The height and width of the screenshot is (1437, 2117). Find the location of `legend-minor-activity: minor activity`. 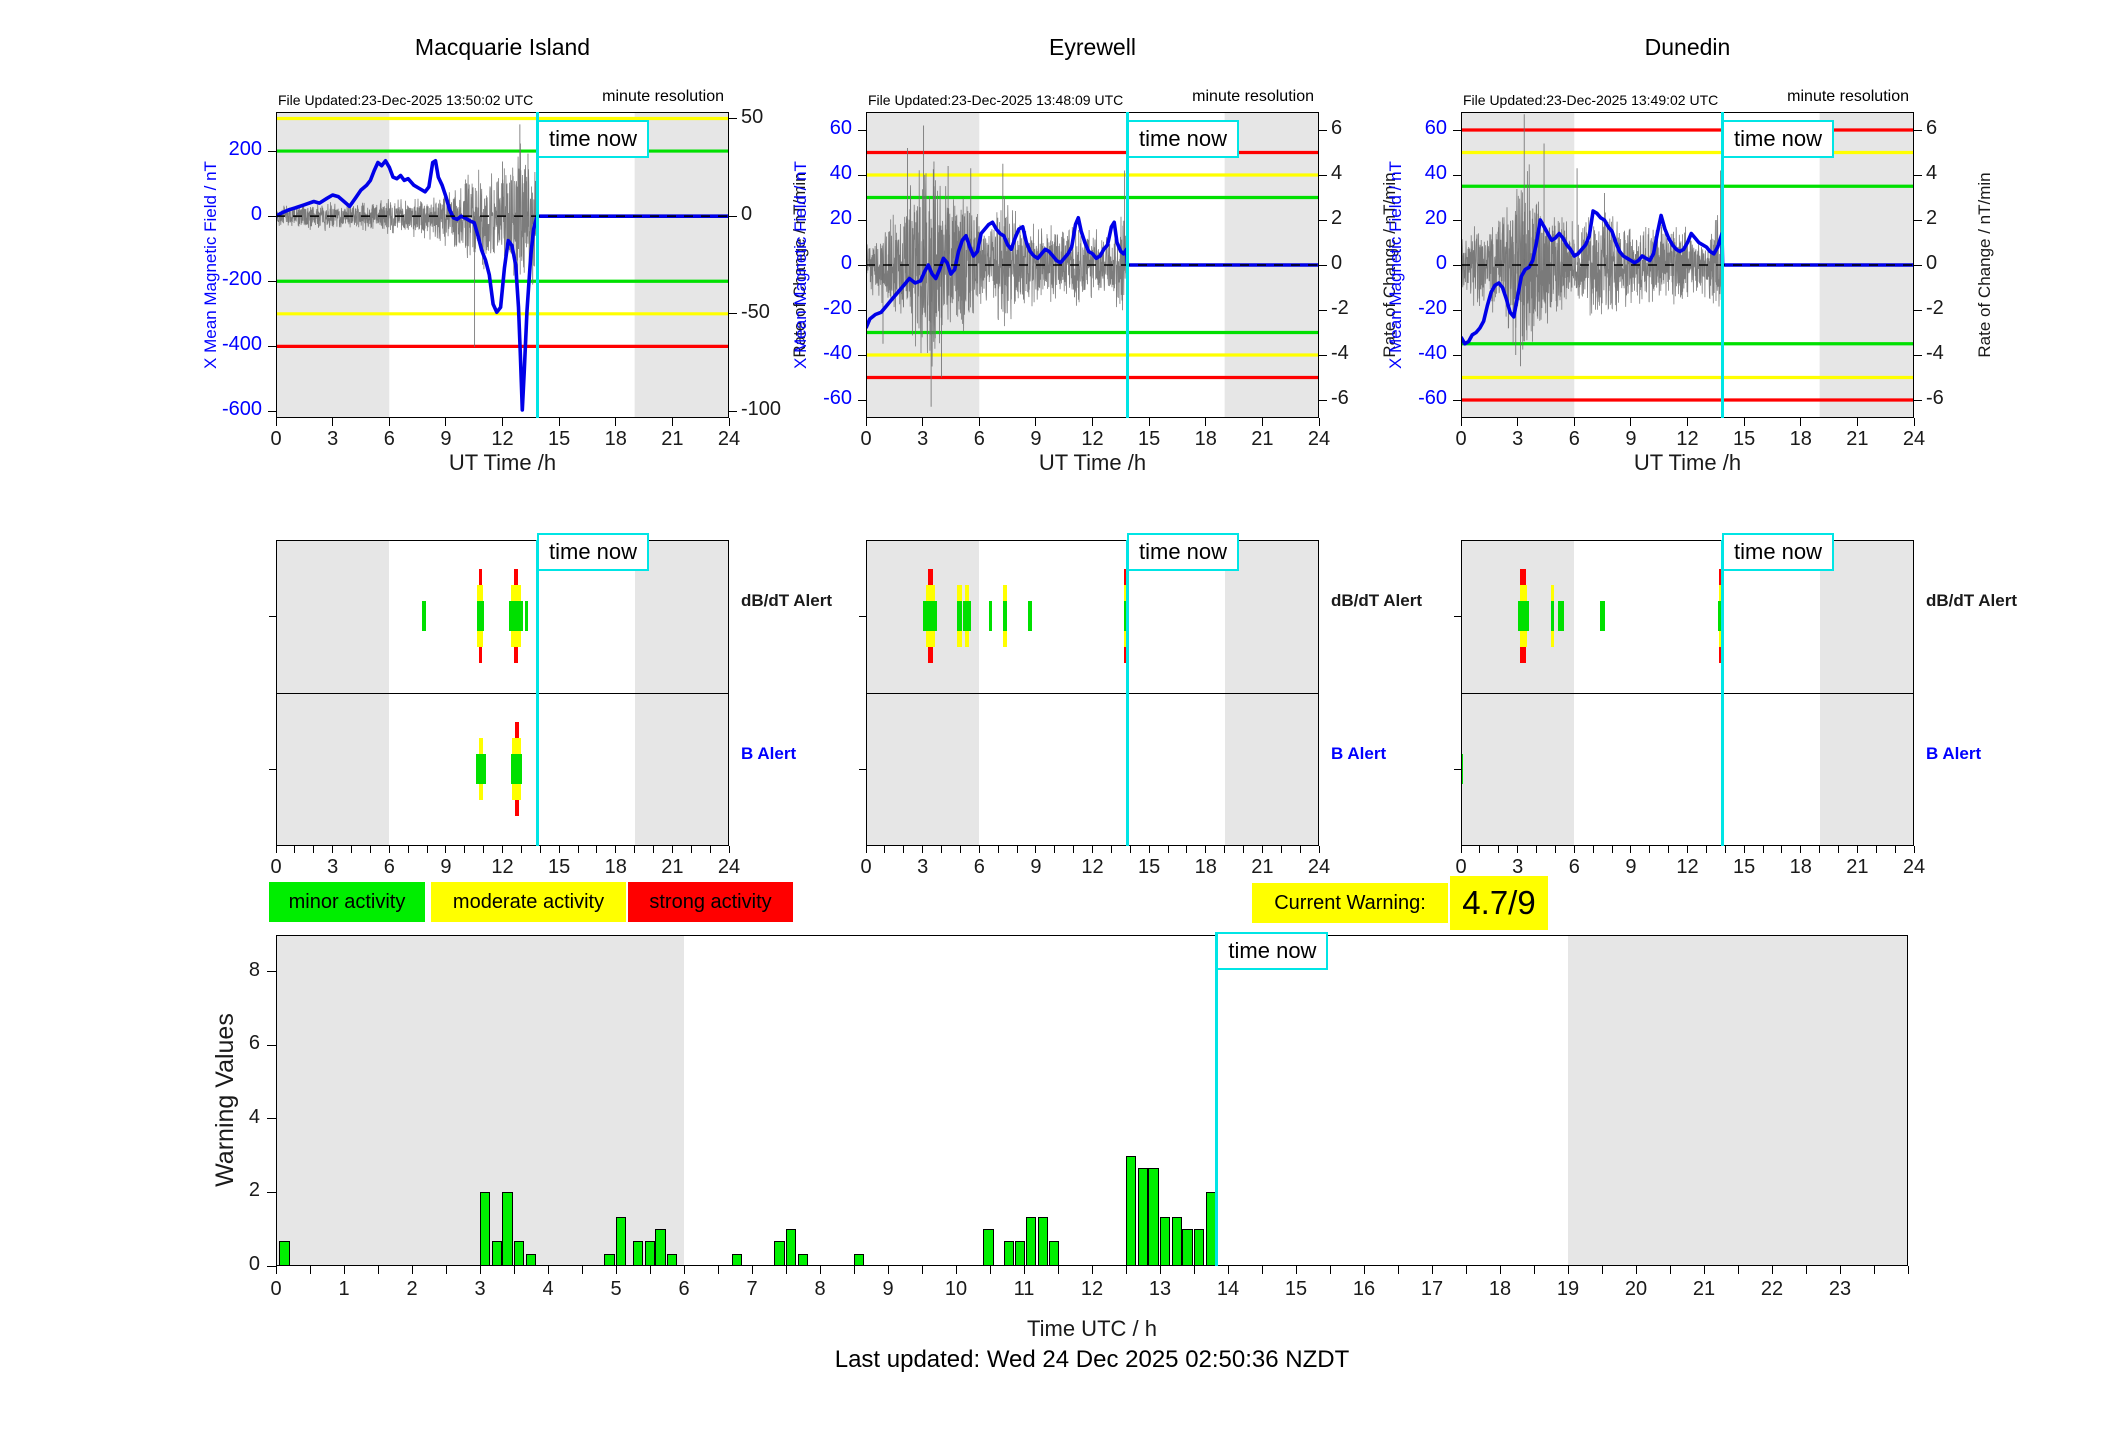

legend-minor-activity: minor activity is located at coordinates (347, 902).